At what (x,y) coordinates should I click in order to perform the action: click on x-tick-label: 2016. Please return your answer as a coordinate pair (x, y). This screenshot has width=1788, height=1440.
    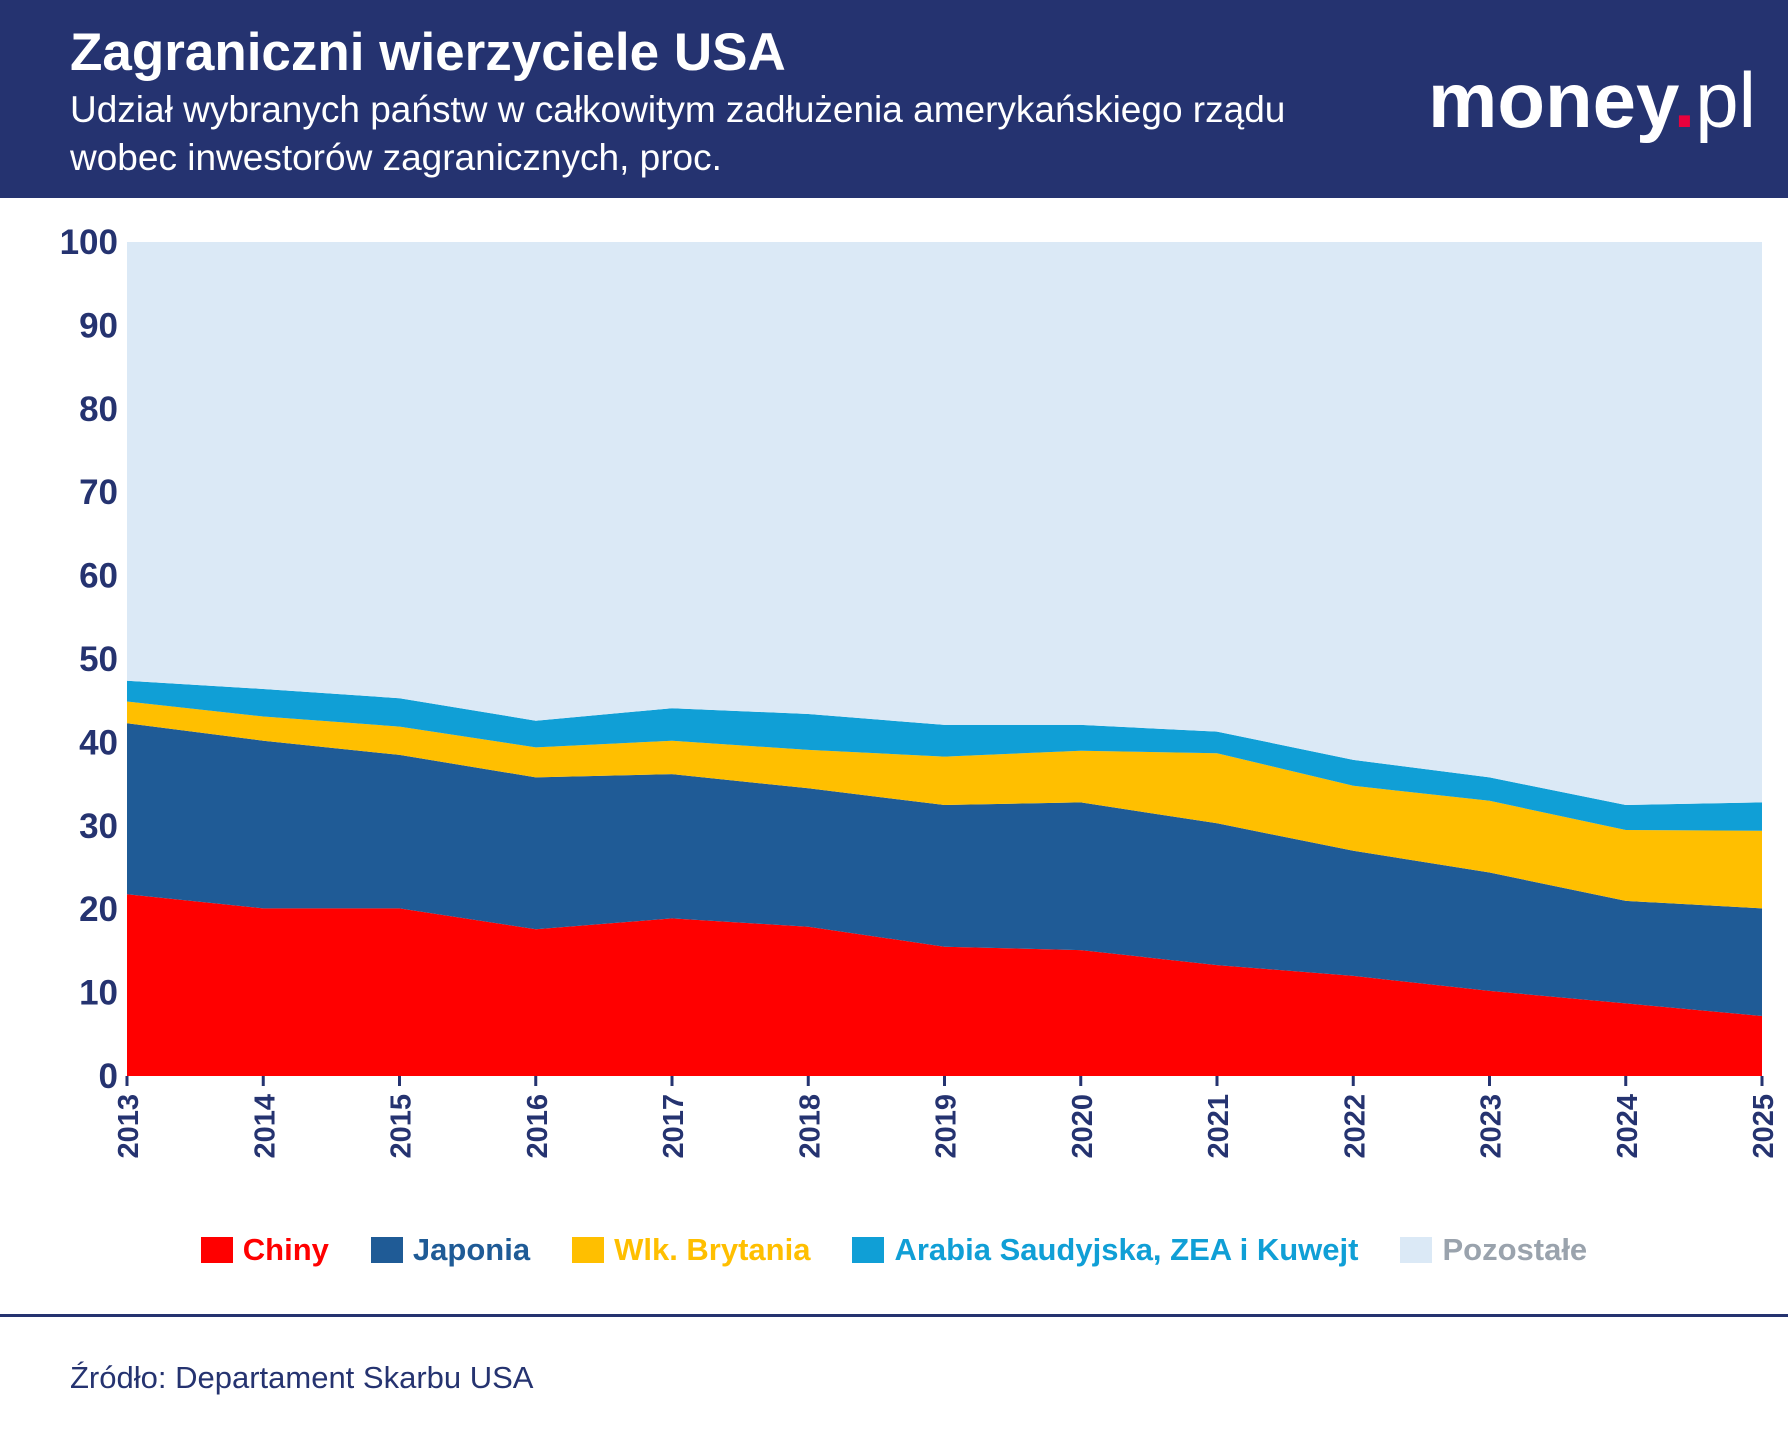
    Looking at the image, I should click on (538, 1126).